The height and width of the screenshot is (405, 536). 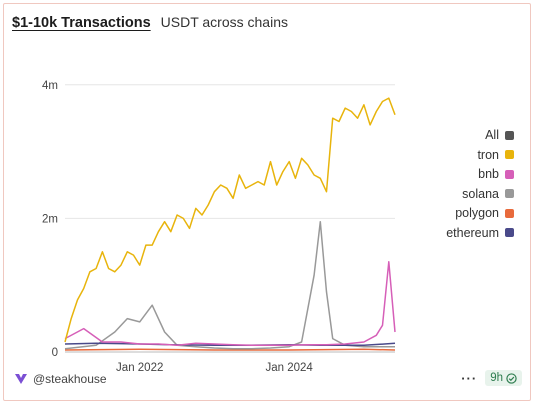 I want to click on legend-item-bnb: bnb, so click(x=496, y=174).